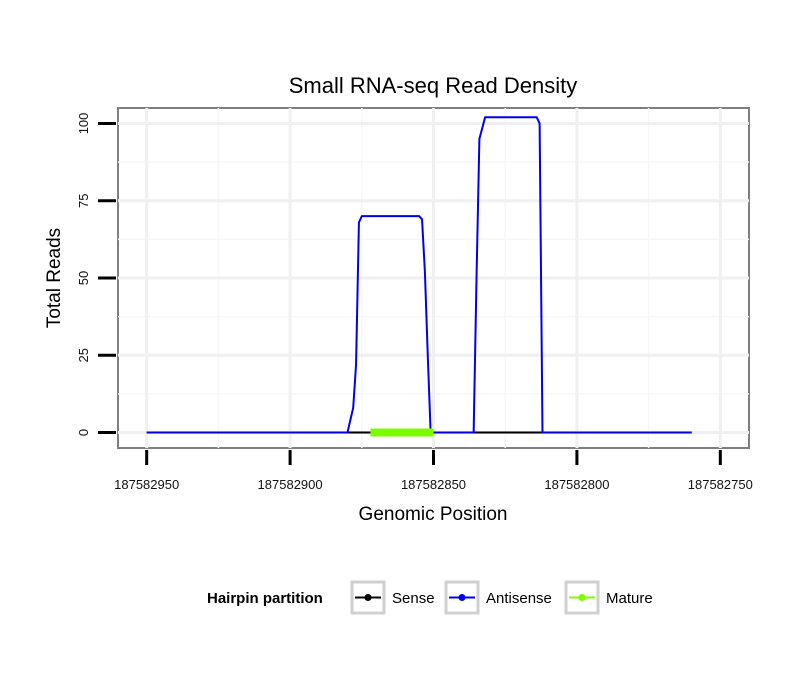 Image resolution: width=810 pixels, height=690 pixels. Describe the element at coordinates (54, 278) in the screenshot. I see `y-axis-title: Total Reads` at that location.